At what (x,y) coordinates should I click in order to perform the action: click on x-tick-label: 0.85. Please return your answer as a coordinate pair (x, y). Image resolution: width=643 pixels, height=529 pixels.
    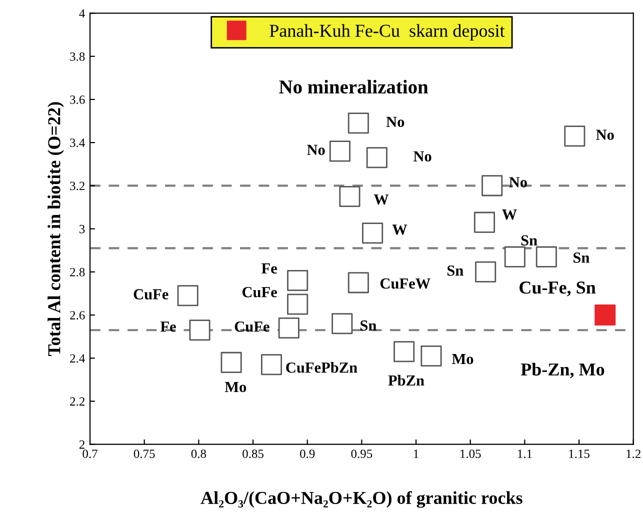
    Looking at the image, I should click on (253, 454).